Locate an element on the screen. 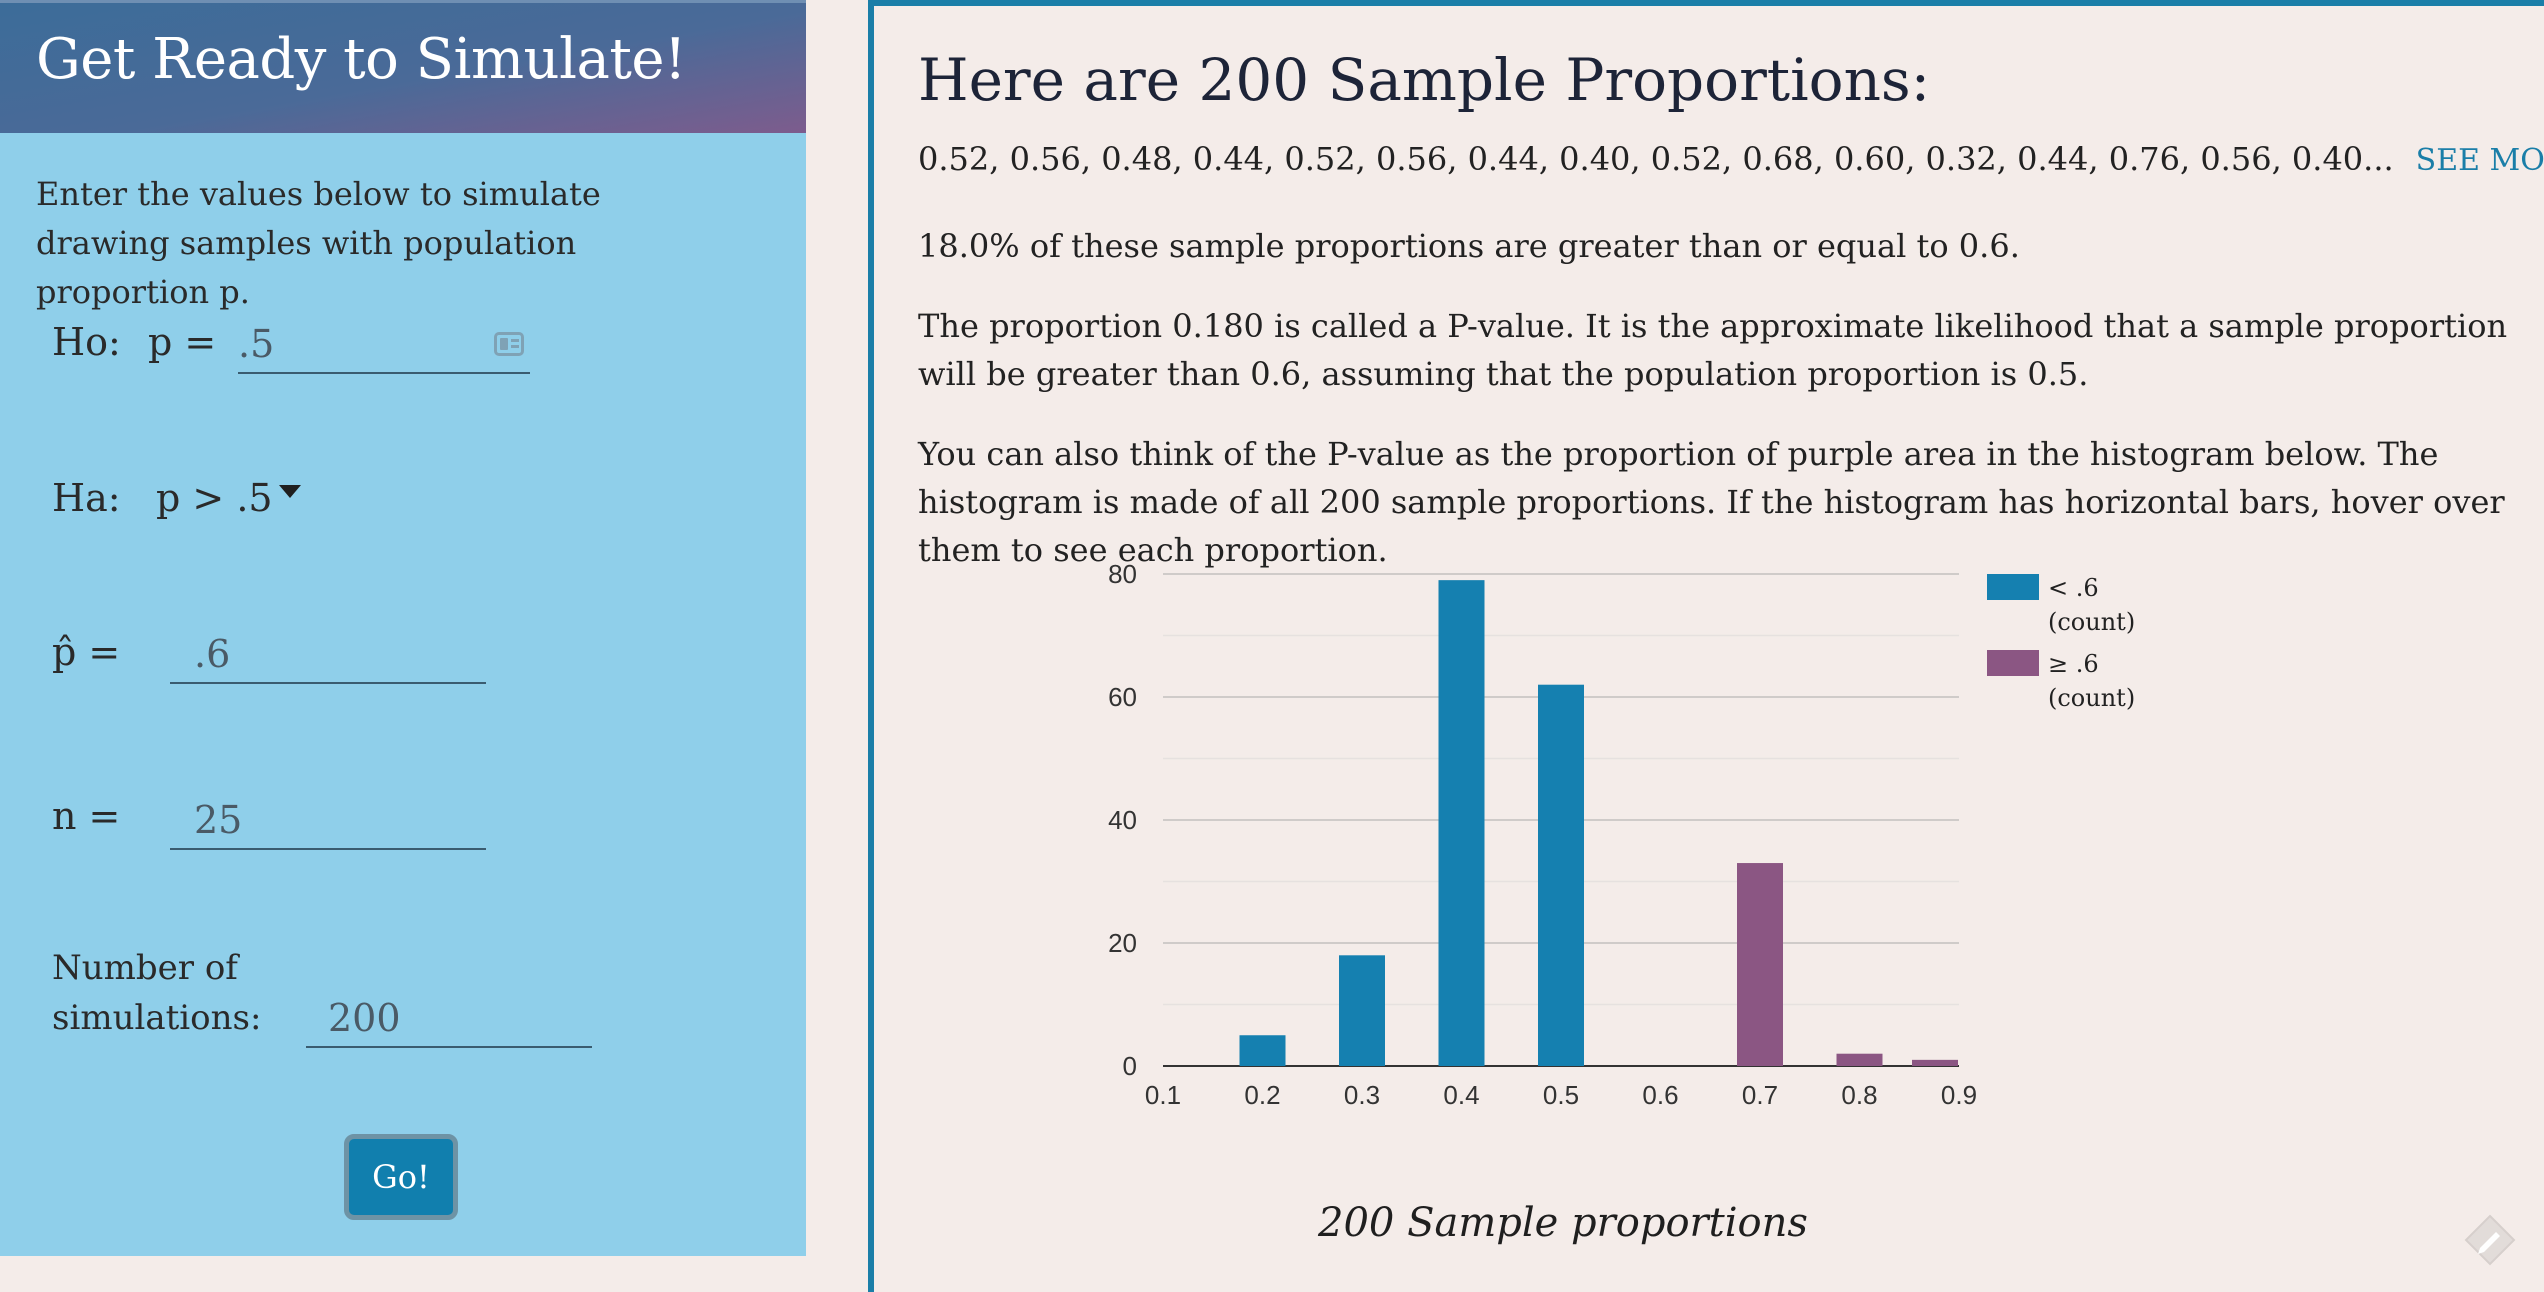  ha-label: Ha: is located at coordinates (86, 498).